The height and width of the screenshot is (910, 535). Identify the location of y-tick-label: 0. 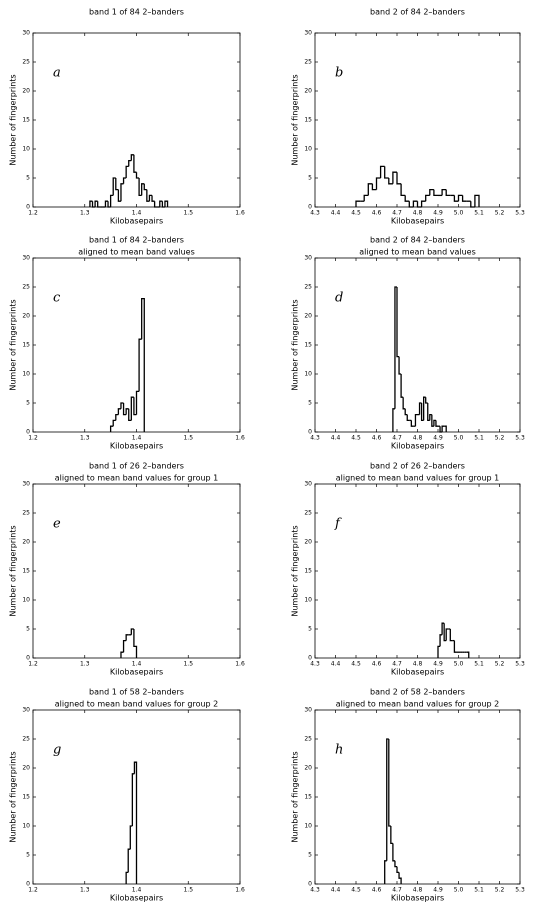
(28, 207).